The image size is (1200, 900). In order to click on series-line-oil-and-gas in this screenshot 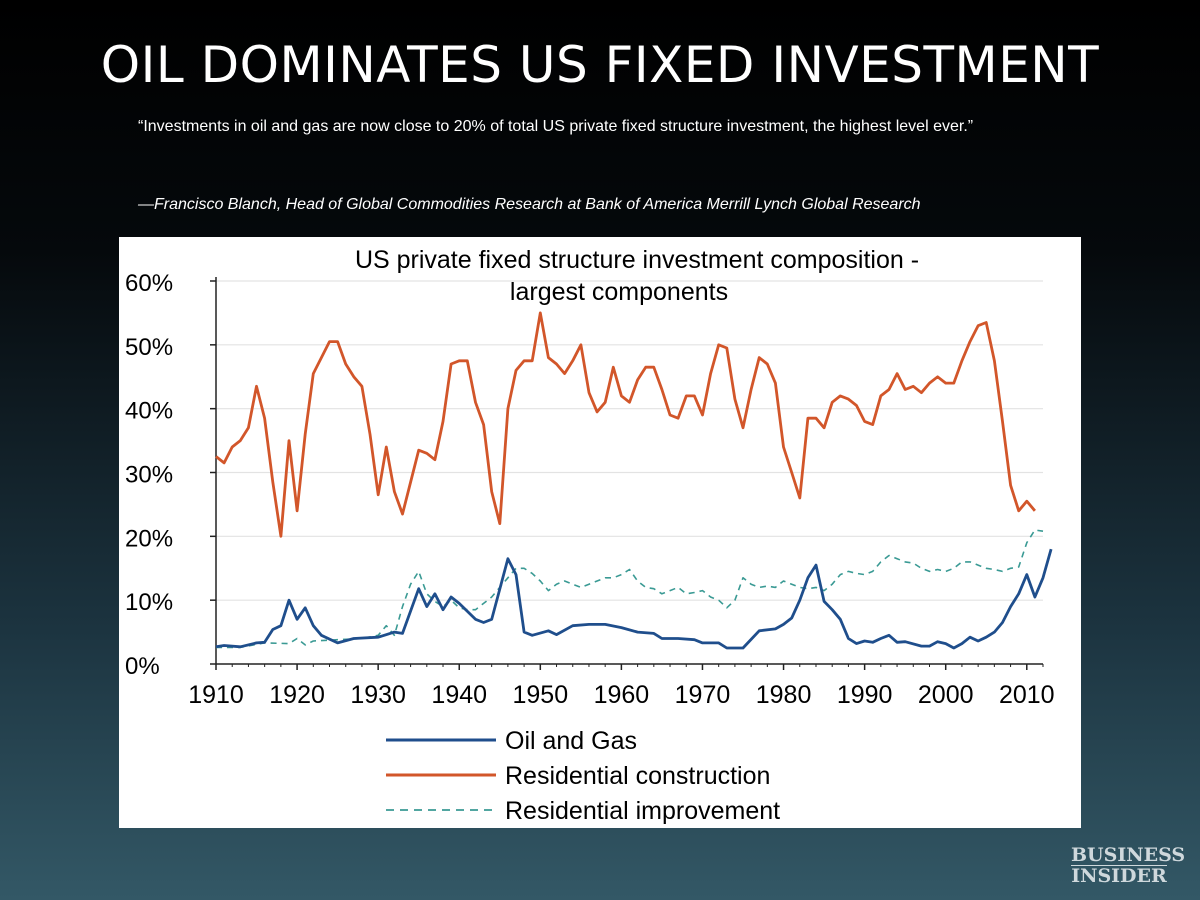, I will do `click(634, 599)`.